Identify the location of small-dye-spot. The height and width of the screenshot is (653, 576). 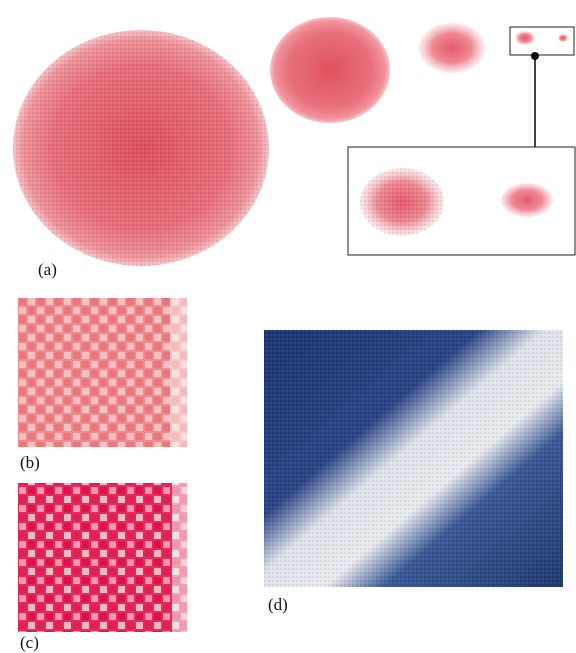
(452, 48).